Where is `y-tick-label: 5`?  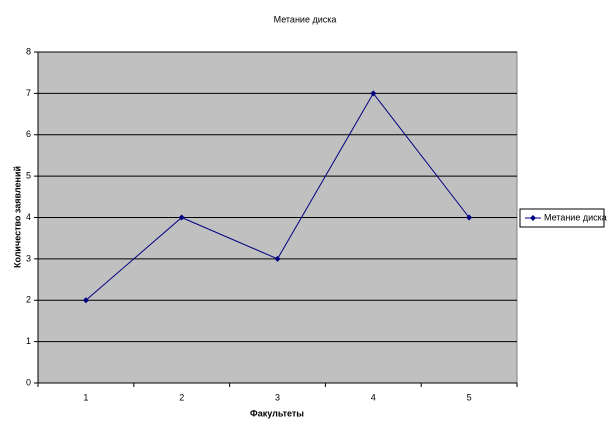 y-tick-label: 5 is located at coordinates (28, 176).